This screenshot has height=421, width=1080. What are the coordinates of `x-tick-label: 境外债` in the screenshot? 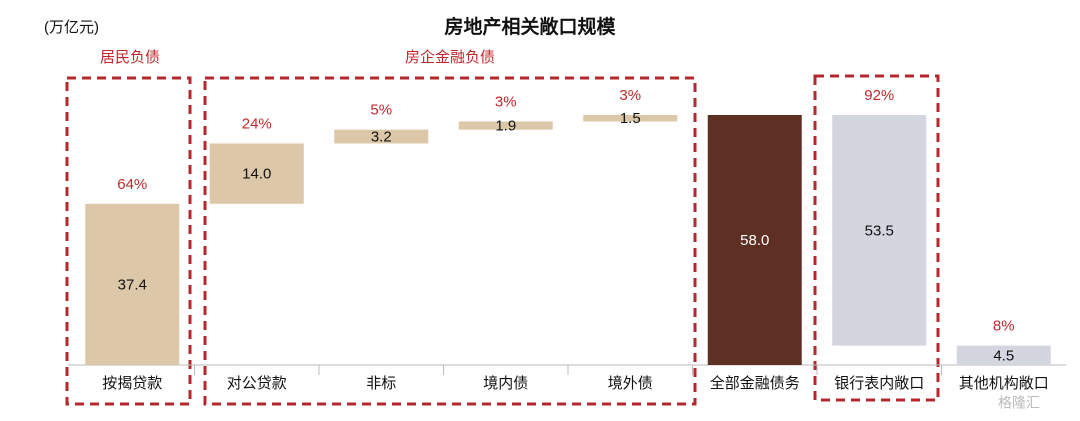 It's located at (630, 383).